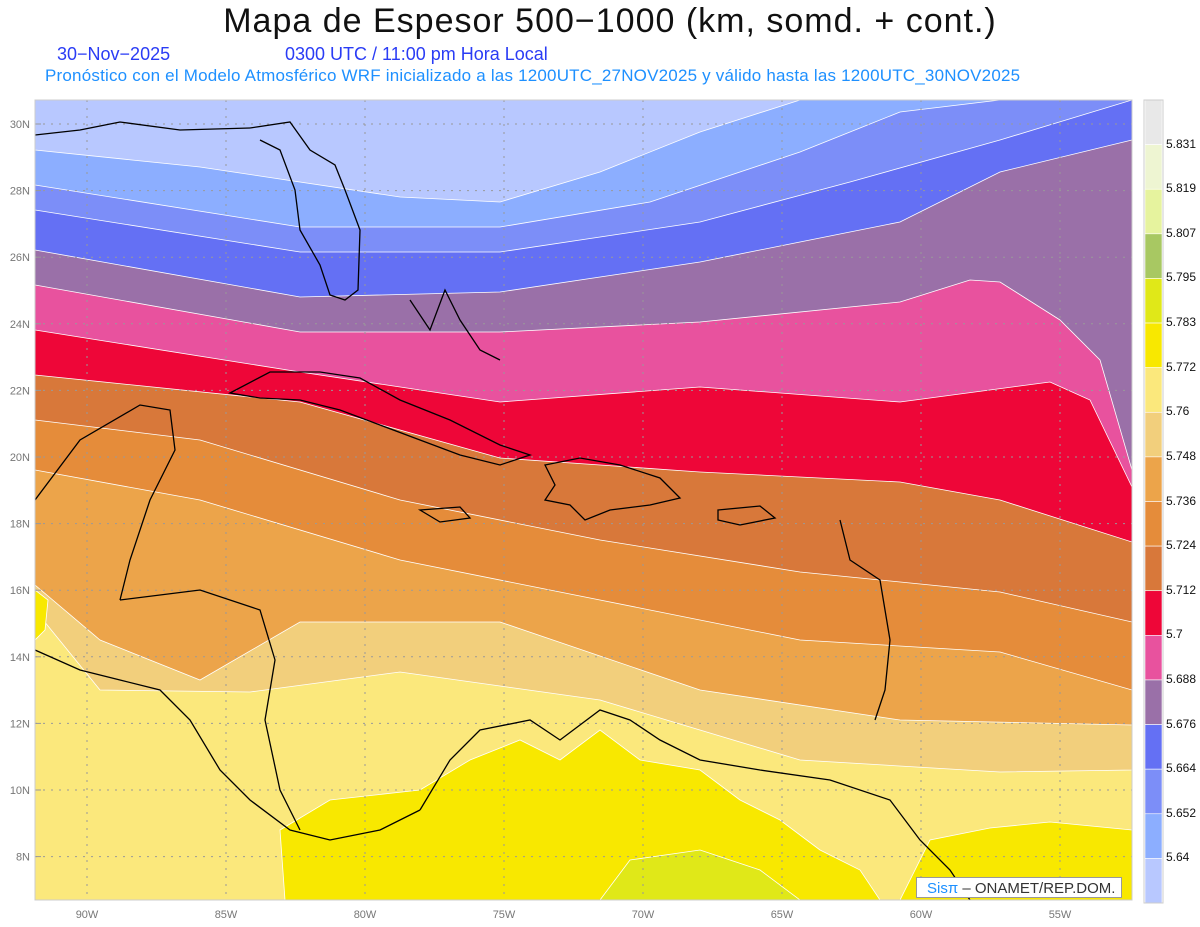 This screenshot has height=927, width=1200. What do you see at coordinates (700, 874) in the screenshot?
I see `band-yellow-green` at bounding box center [700, 874].